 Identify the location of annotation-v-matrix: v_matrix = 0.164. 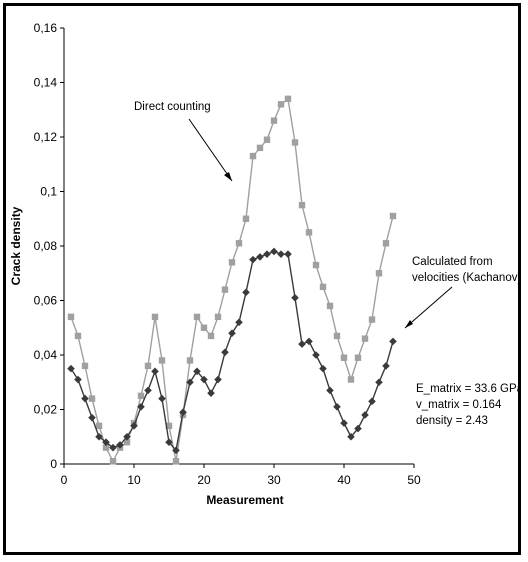
(459, 405).